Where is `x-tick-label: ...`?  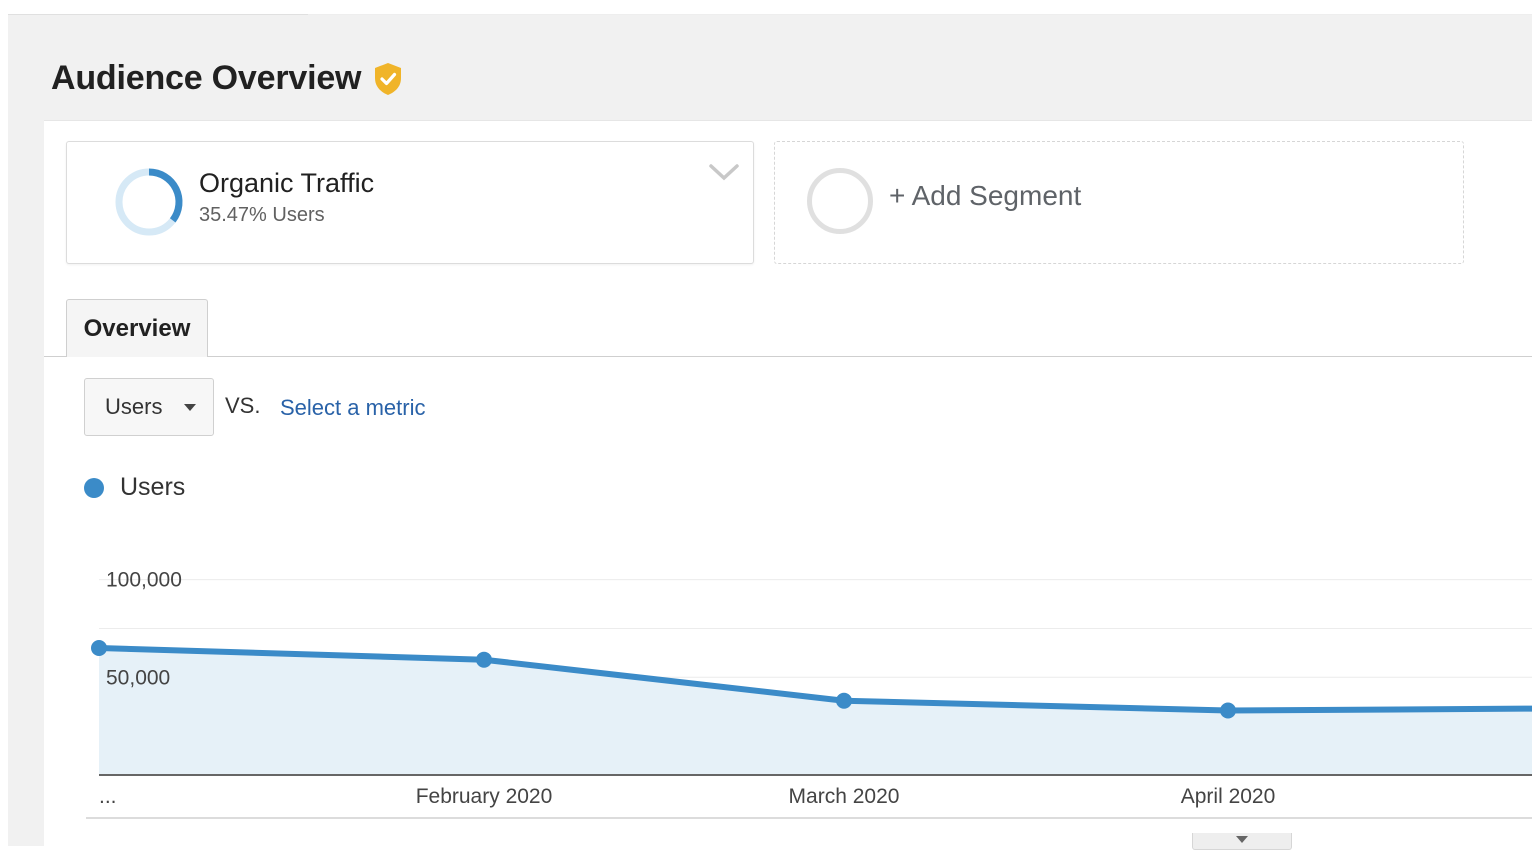
x-tick-label: ... is located at coordinates (108, 796).